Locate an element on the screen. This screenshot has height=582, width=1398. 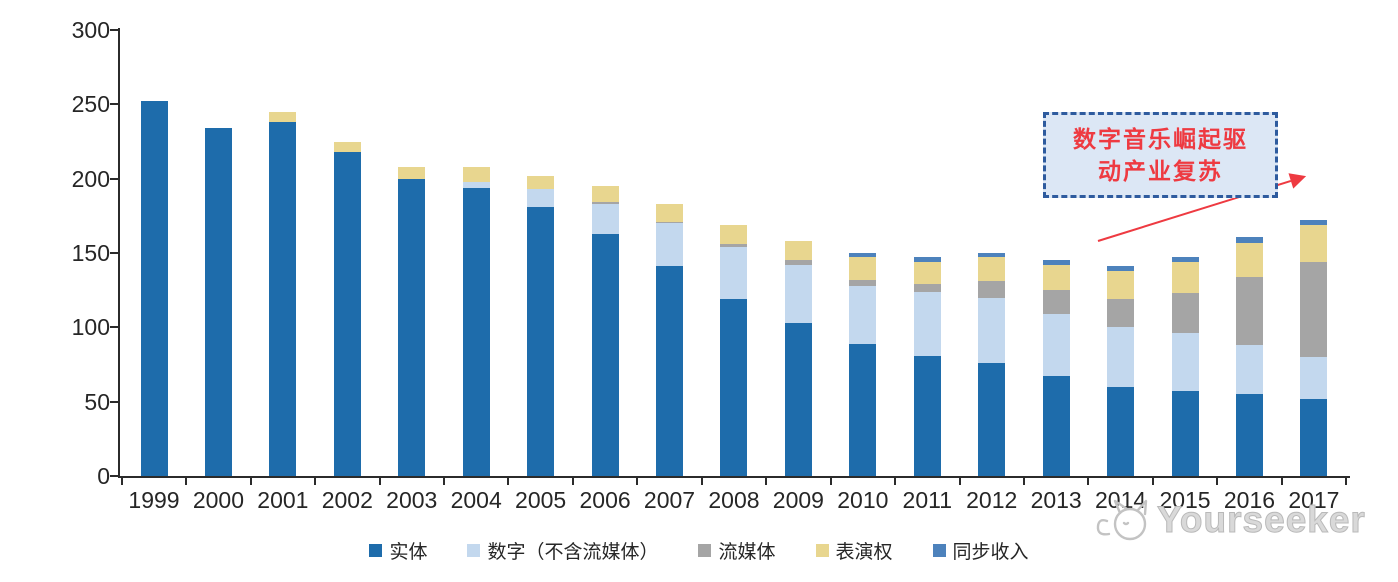
bar-segment-2012-performance is located at coordinates (992, 269).